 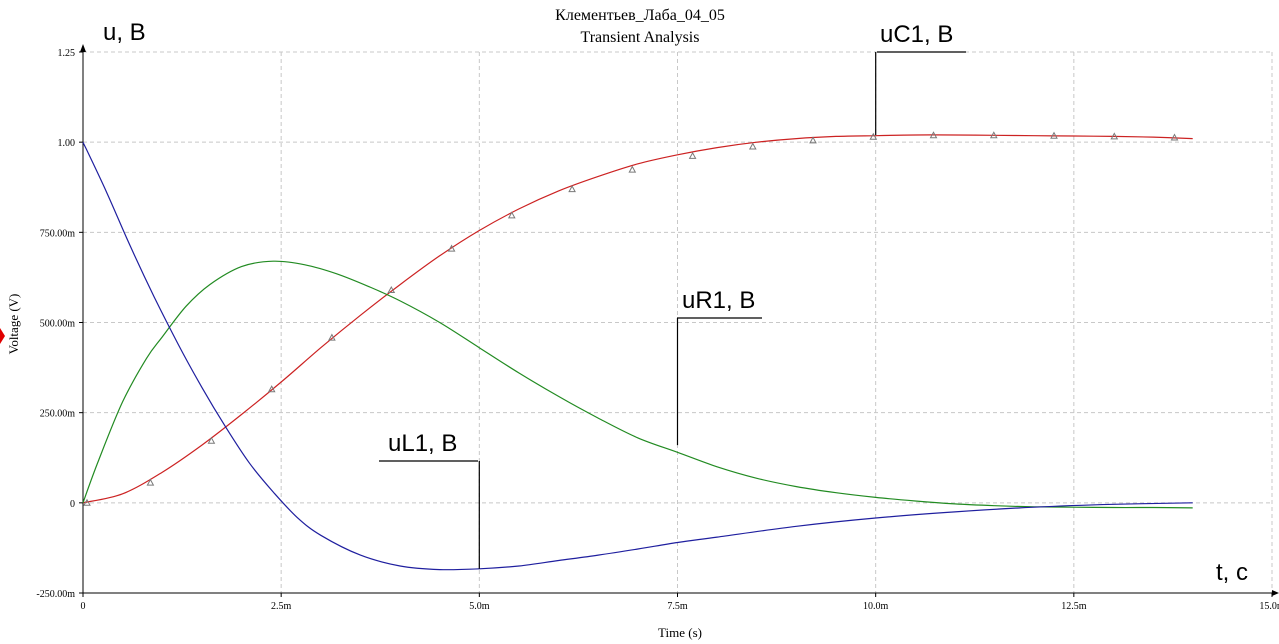 I want to click on series-label-ul1: uL1, B, so click(x=422, y=443).